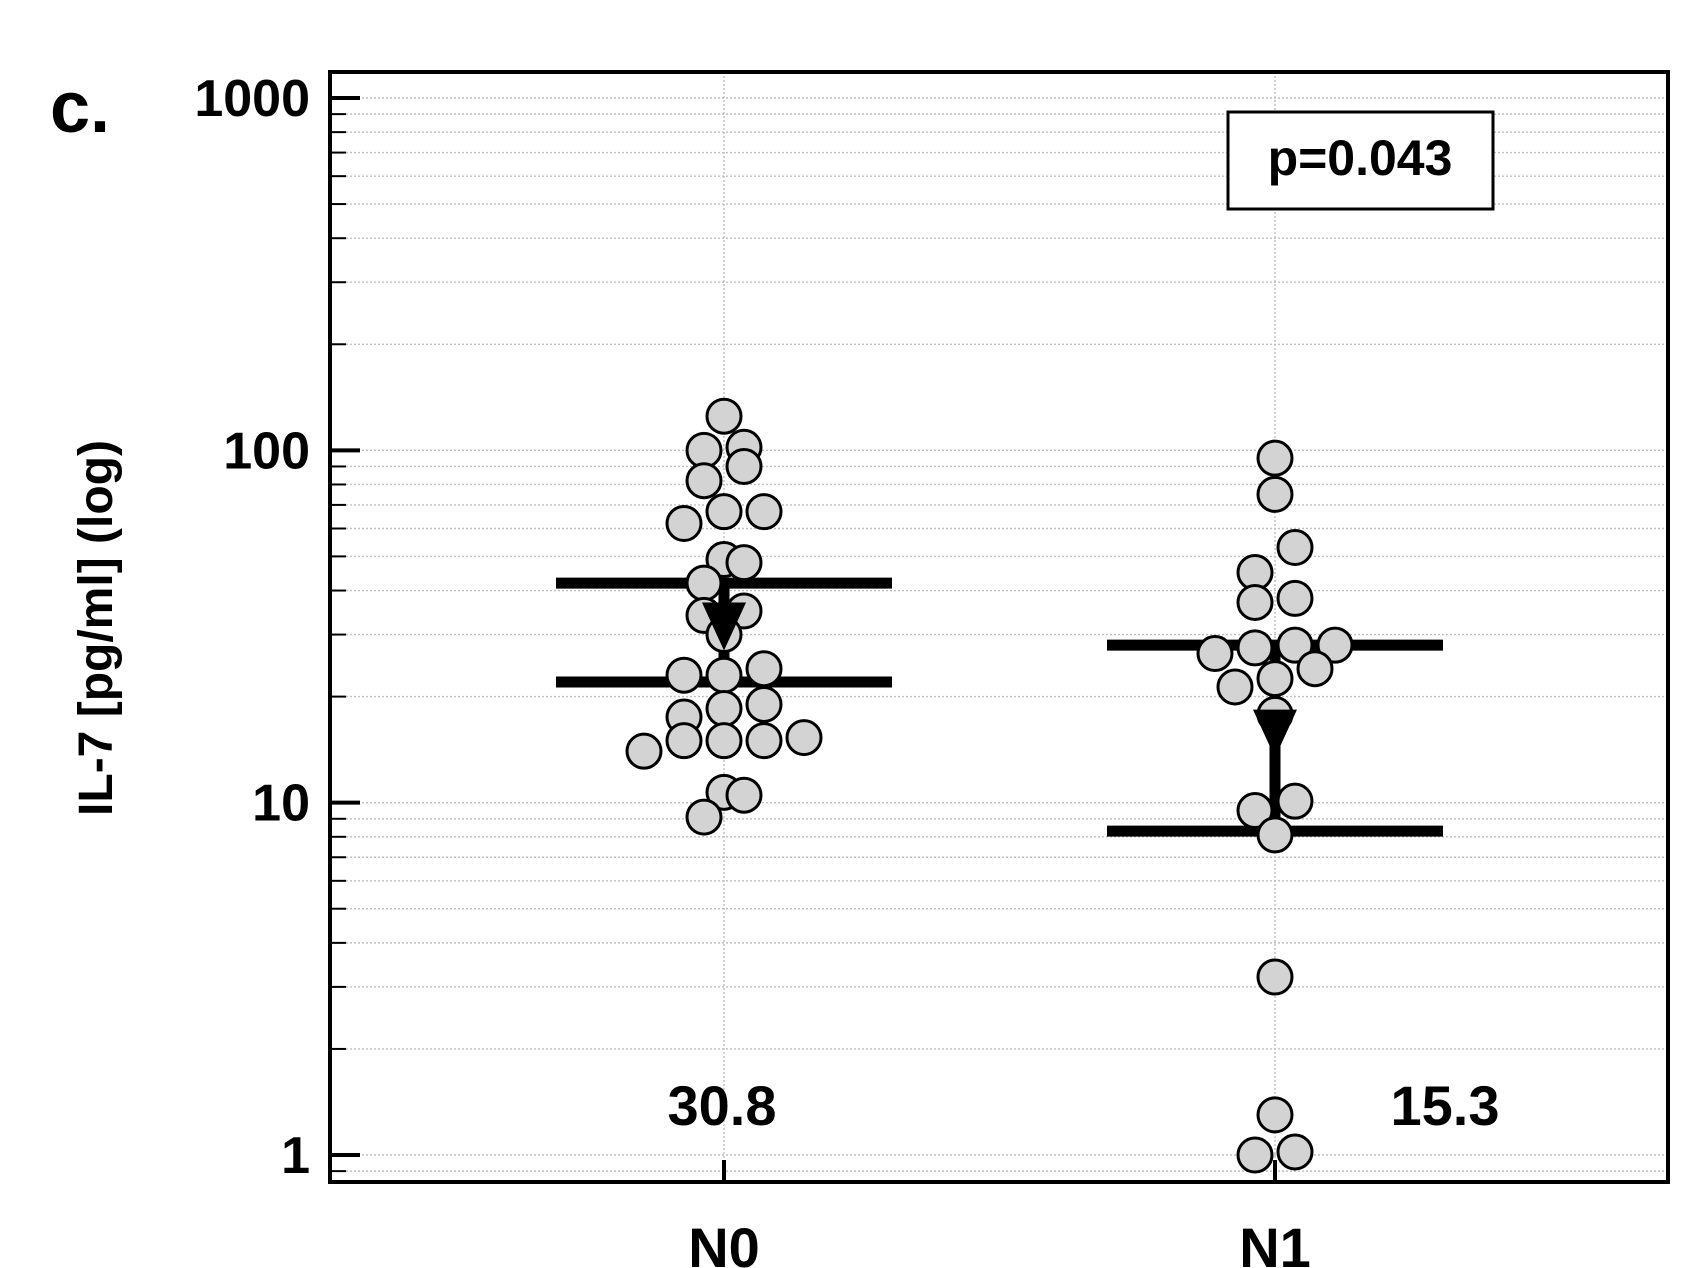 Image resolution: width=1700 pixels, height=1268 pixels. I want to click on p-value-annotation: p=0.043, so click(1360, 160).